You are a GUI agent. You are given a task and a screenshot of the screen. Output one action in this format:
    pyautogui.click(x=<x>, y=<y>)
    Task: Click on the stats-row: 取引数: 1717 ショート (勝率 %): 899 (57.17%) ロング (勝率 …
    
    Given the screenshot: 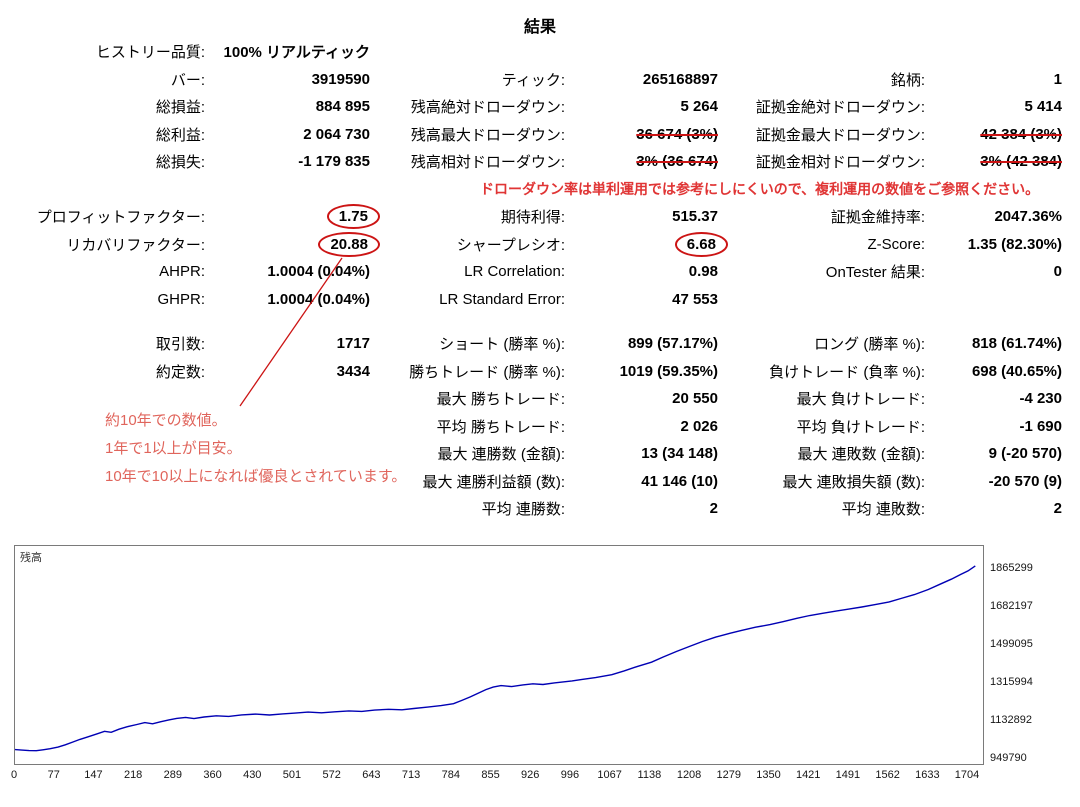 What is the action you would take?
    pyautogui.click(x=540, y=344)
    